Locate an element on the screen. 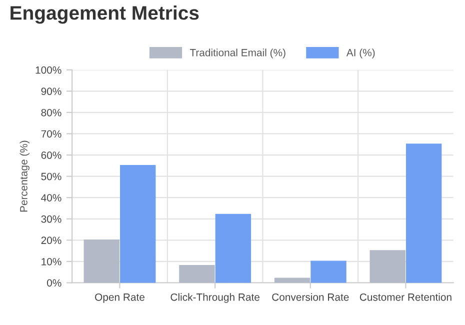  y-tick-label: 70% is located at coordinates (51, 134).